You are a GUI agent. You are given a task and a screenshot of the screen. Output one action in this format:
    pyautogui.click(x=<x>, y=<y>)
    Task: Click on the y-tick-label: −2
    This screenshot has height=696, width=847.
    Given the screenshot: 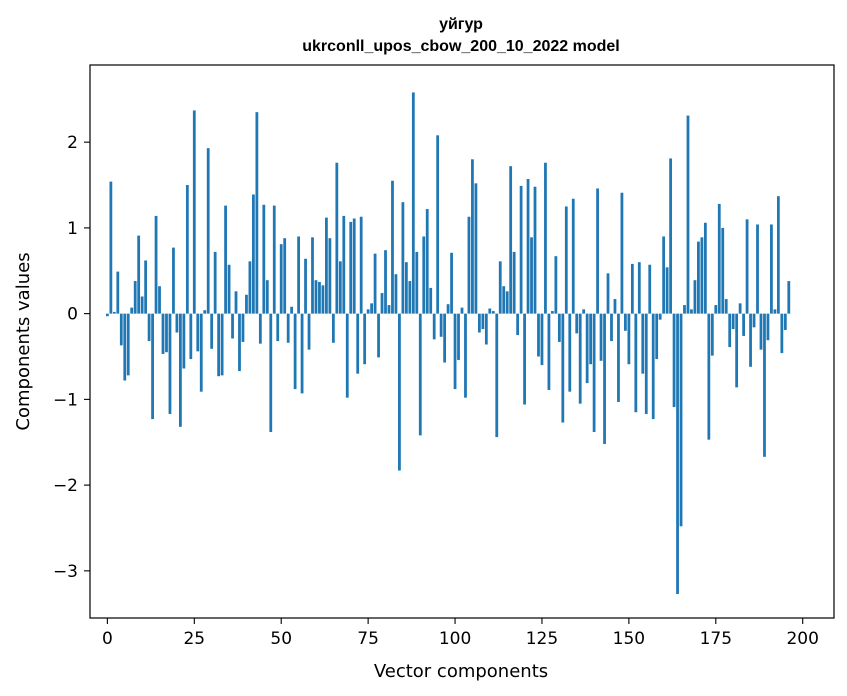 What is the action you would take?
    pyautogui.click(x=65, y=486)
    